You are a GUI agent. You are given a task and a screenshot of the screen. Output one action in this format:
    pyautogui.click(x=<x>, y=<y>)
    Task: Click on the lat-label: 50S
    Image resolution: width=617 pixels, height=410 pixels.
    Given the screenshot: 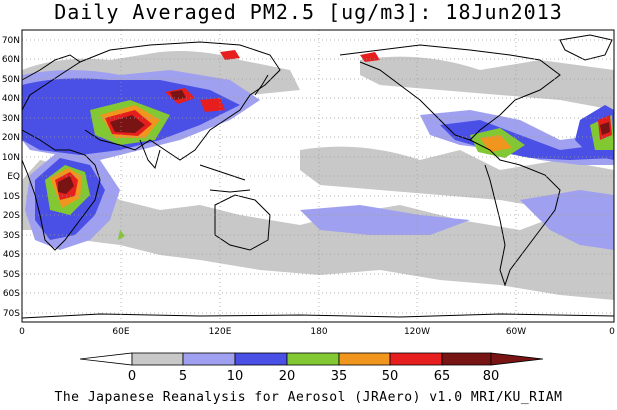 What is the action you would take?
    pyautogui.click(x=11, y=275)
    